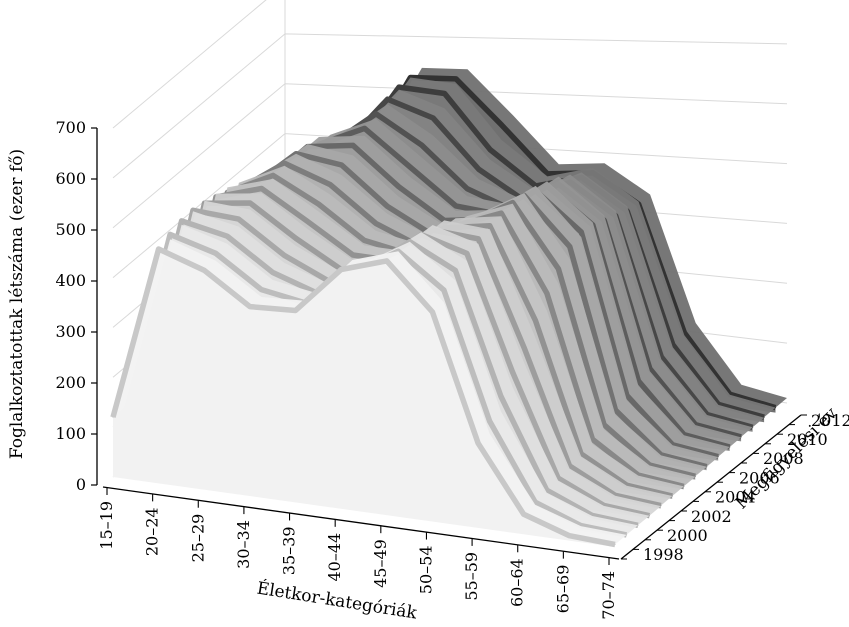 This screenshot has height=627, width=849. What do you see at coordinates (830, 420) in the screenshot?
I see `depth-tick-label: 2012` at bounding box center [830, 420].